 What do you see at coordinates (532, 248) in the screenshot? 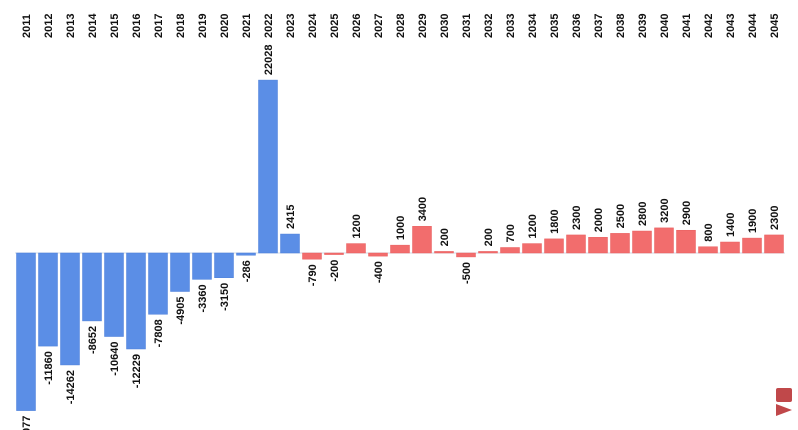
I see `bar-2034` at bounding box center [532, 248].